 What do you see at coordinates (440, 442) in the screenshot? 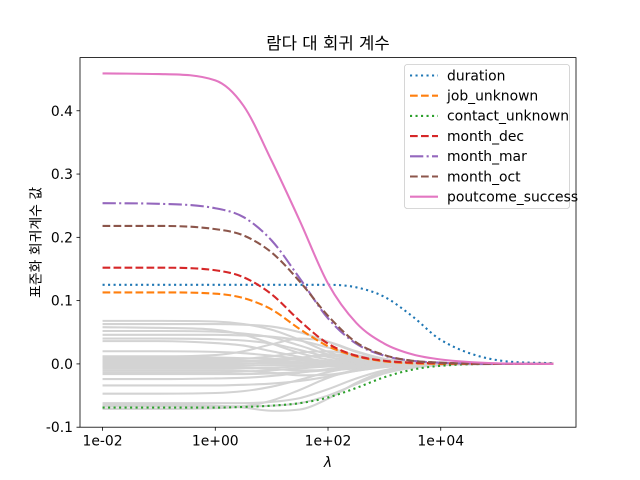
I see `x-tick-label: 1e+04` at bounding box center [440, 442].